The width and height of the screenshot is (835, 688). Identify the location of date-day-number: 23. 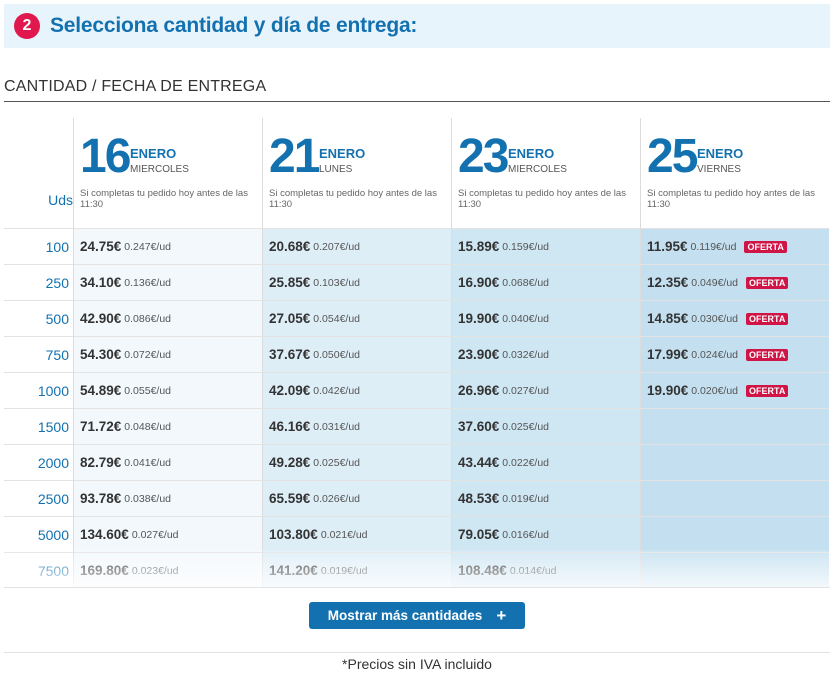
(483, 156).